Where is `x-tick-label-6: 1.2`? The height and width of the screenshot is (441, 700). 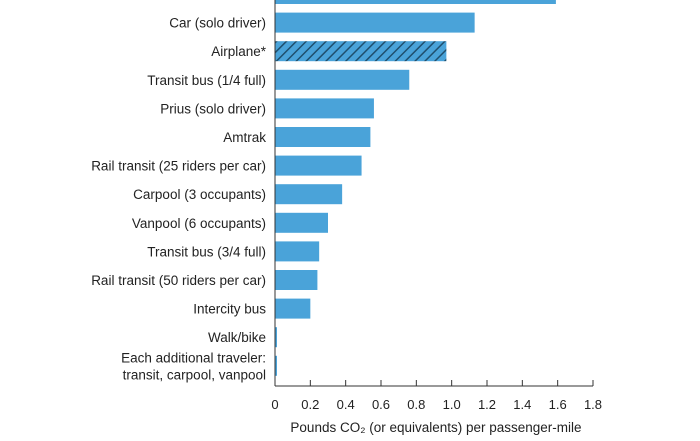
x-tick-label-6: 1.2 is located at coordinates (487, 404).